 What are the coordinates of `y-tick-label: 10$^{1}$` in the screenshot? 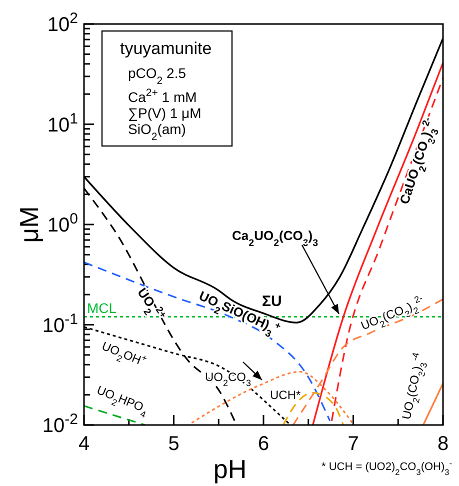 It's located at (62, 123).